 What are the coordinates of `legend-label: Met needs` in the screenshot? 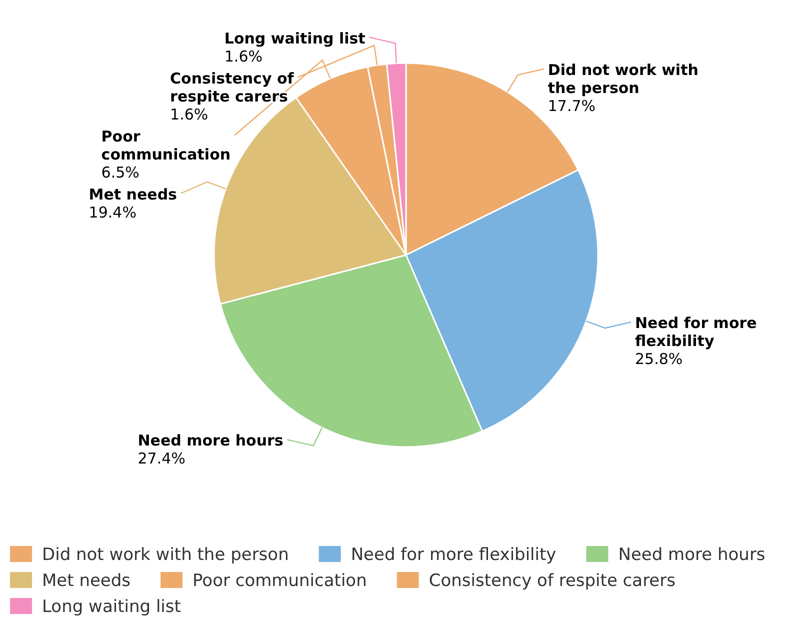 It's located at (86, 581).